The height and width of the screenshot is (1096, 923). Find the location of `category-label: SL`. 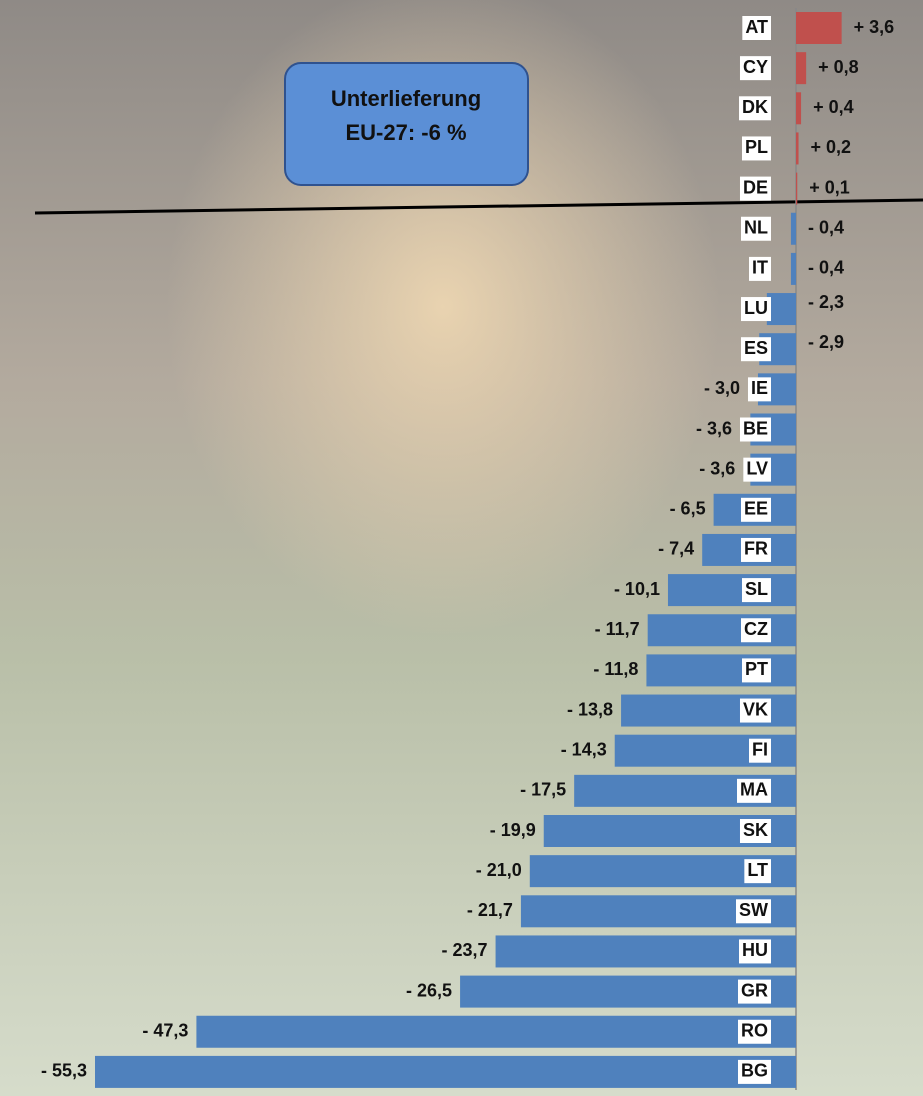

category-label: SL is located at coordinates (756, 589).